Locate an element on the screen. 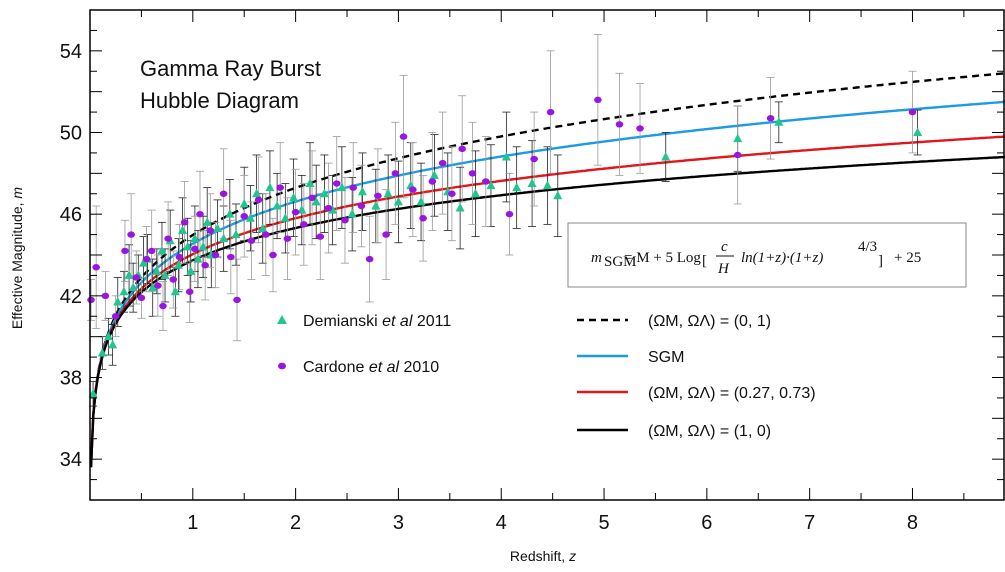  x-tick-label: 4 is located at coordinates (501, 523).